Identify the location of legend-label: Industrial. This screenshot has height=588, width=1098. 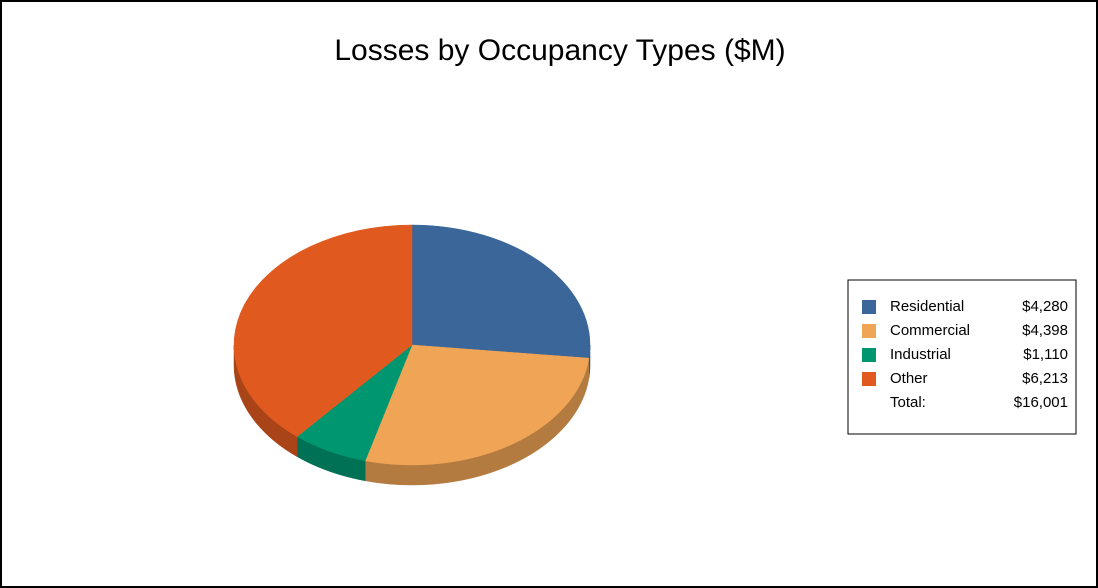
(920, 354).